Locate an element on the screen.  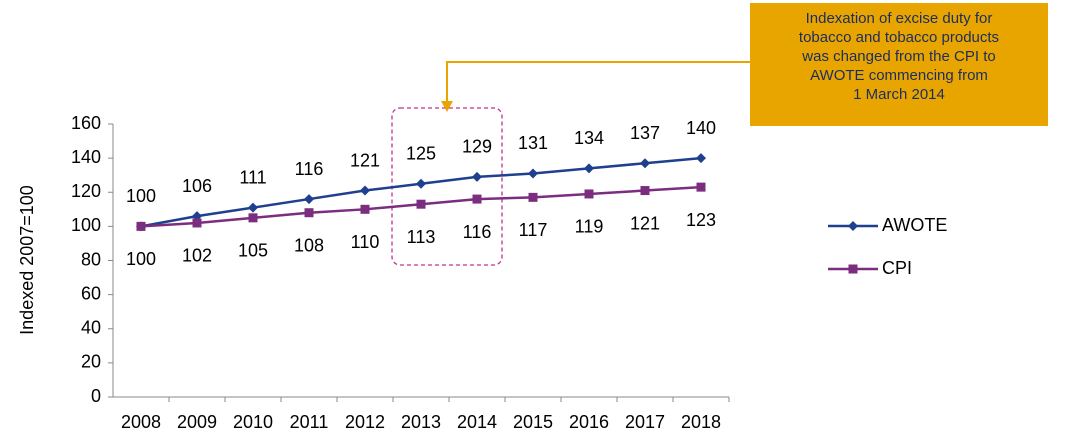
data-label: 113 is located at coordinates (421, 237).